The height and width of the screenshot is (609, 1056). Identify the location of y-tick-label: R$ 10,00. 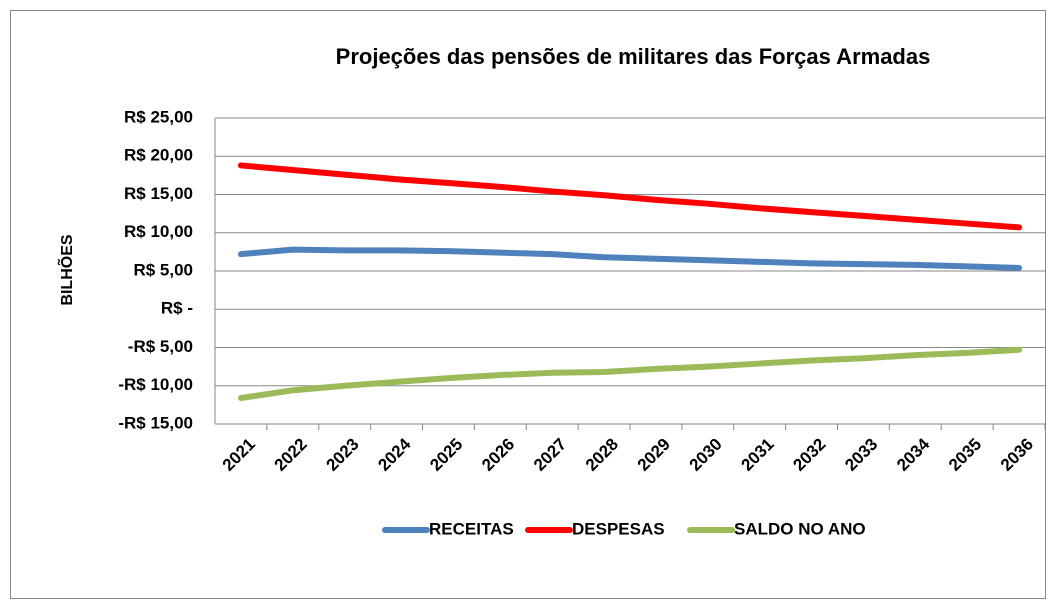
(158, 231).